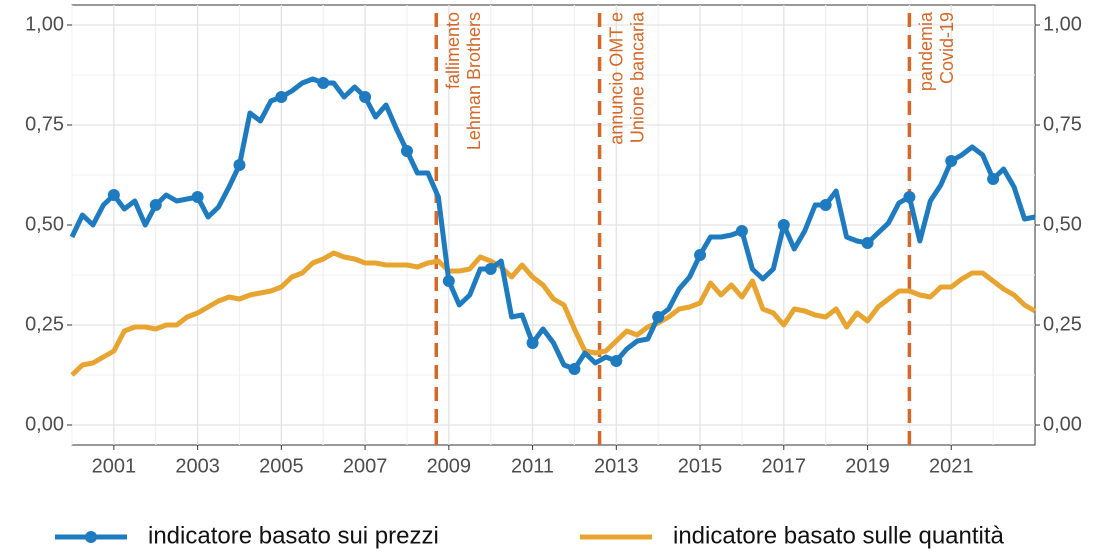 This screenshot has height=553, width=1104. What do you see at coordinates (365, 466) in the screenshot?
I see `x-tick-label: 2007` at bounding box center [365, 466].